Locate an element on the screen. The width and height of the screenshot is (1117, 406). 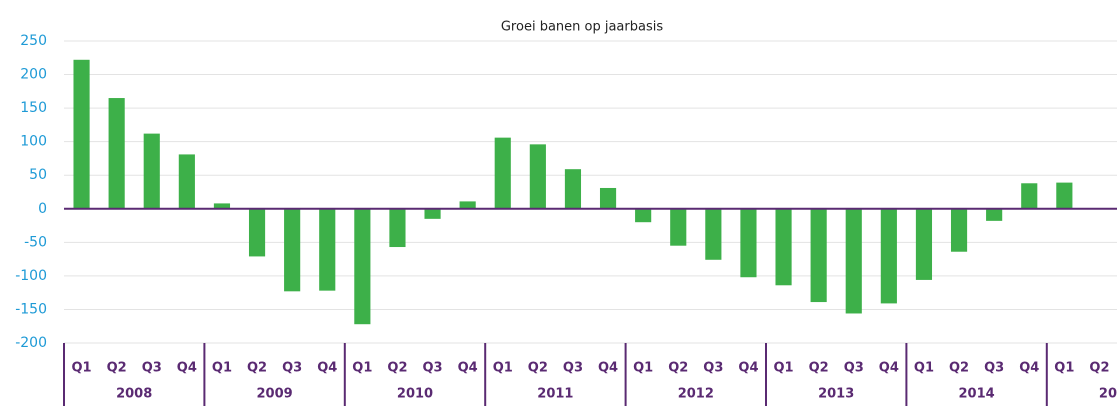
year-label: 2009 is located at coordinates (275, 394).